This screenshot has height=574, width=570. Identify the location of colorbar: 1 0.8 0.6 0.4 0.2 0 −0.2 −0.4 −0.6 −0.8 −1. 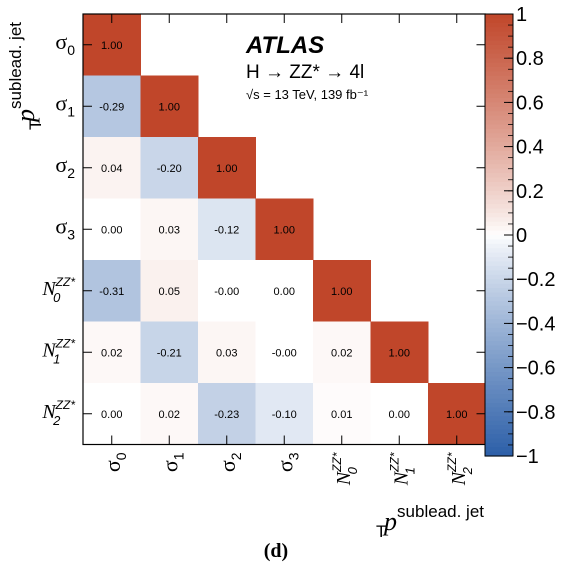
(519, 236).